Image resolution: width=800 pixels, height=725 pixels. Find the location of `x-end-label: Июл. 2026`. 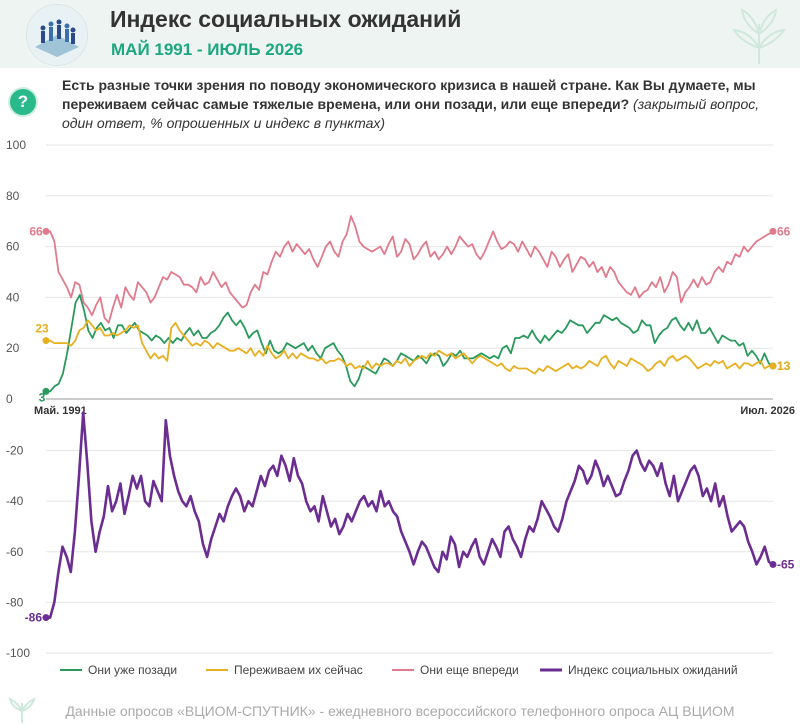

x-end-label: Июл. 2026 is located at coordinates (767, 411).